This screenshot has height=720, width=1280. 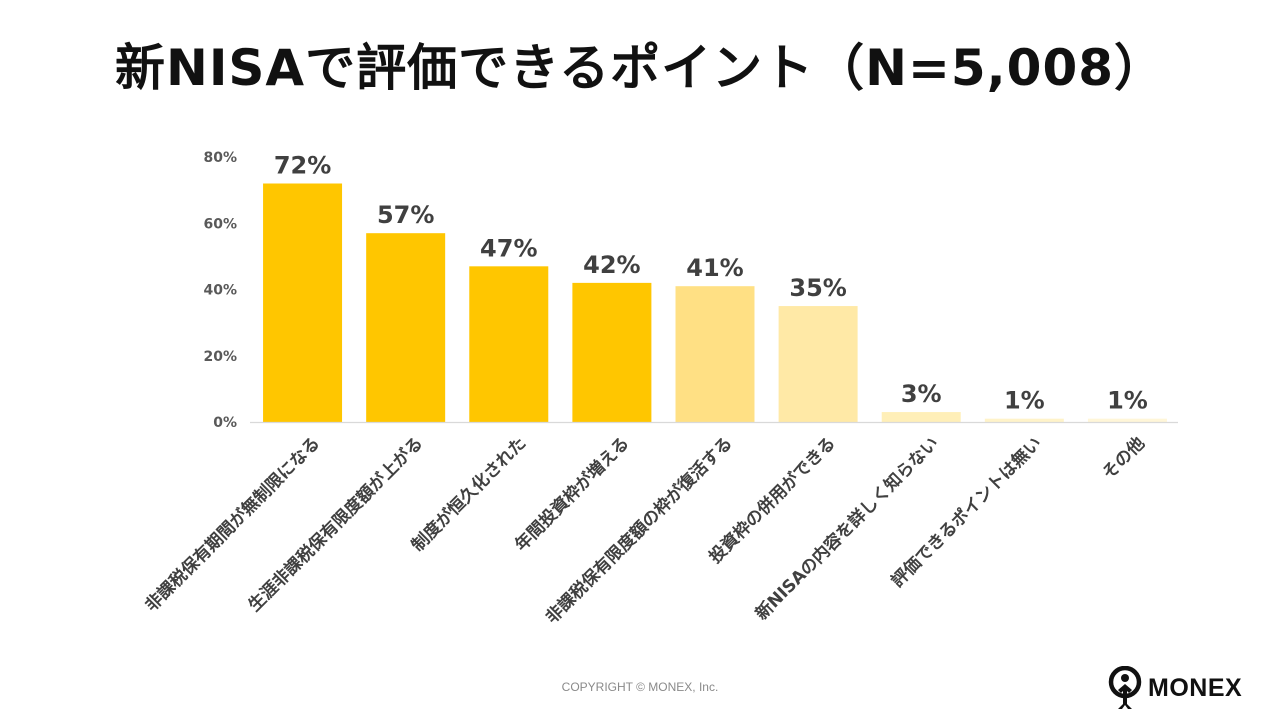 What do you see at coordinates (817, 288) in the screenshot?
I see `data-label: 35%` at bounding box center [817, 288].